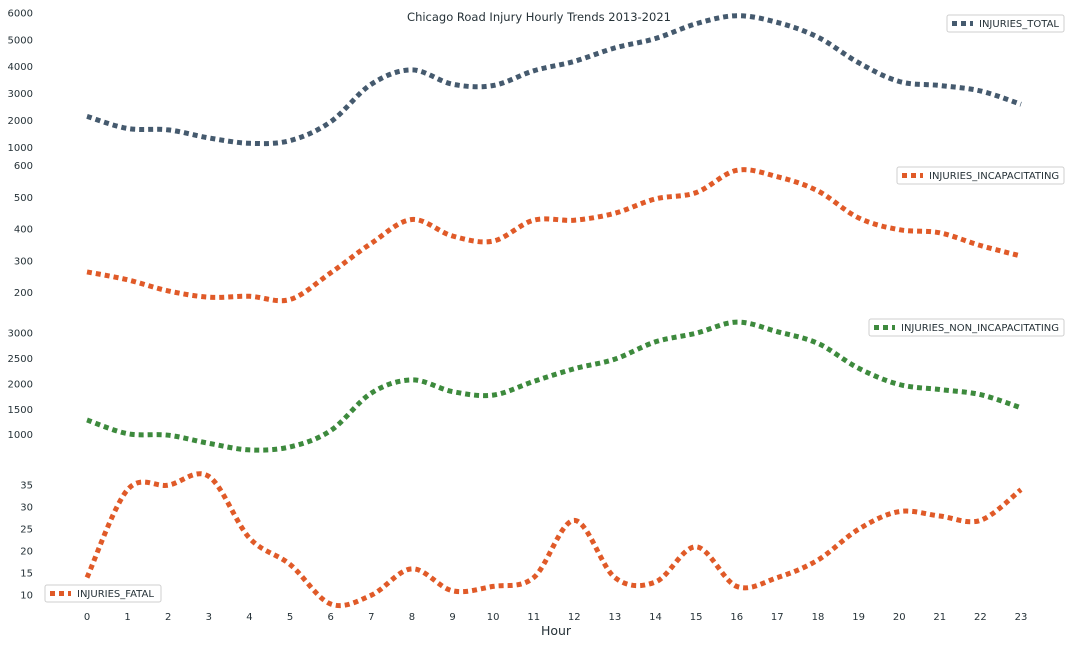 The width and height of the screenshot is (1080, 648). Describe the element at coordinates (209, 617) in the screenshot. I see `x-tick-label: 3` at that location.